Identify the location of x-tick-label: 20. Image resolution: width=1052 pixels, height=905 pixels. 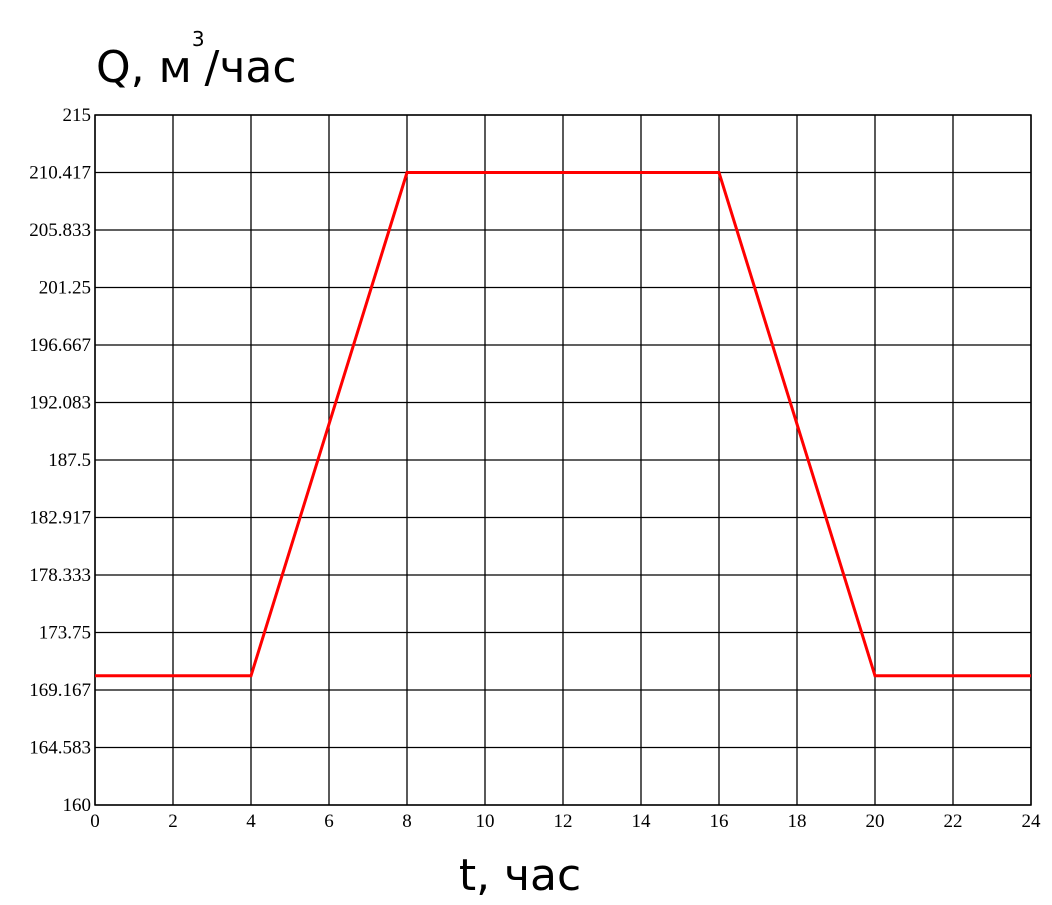
(875, 821).